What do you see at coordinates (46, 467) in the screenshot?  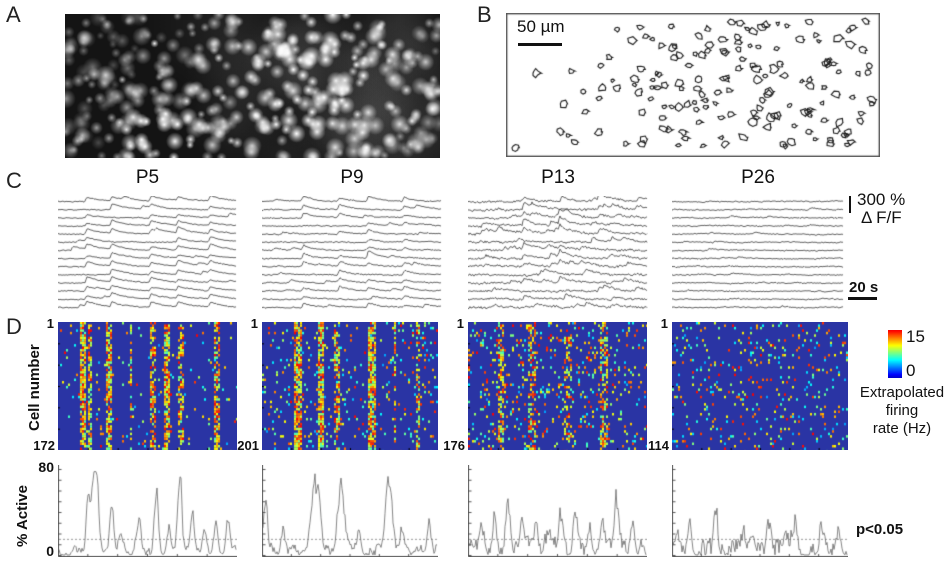 I see `active-ymax-tick: 80` at bounding box center [46, 467].